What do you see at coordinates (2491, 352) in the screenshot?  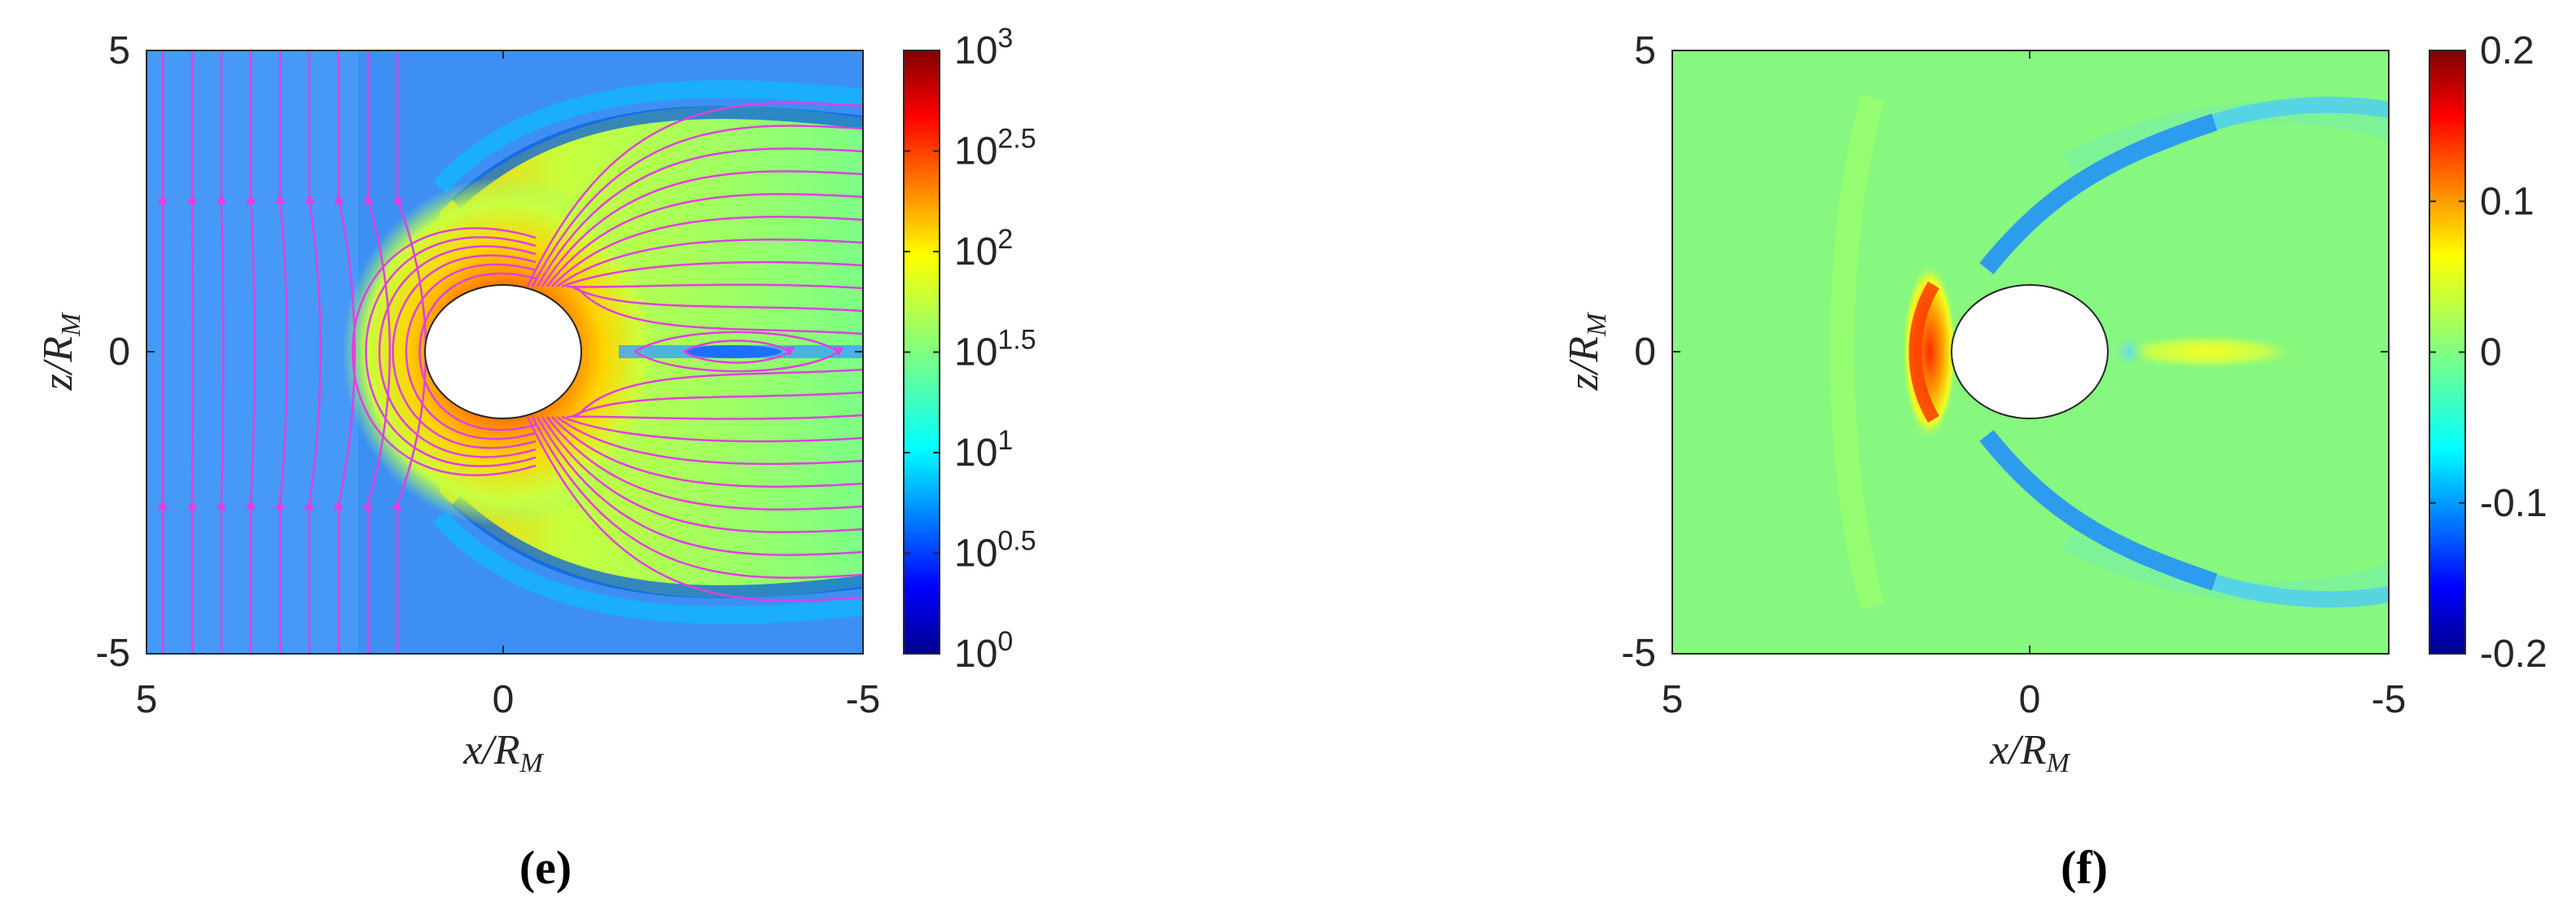 I see `panel-f-colorbar-label: 0` at bounding box center [2491, 352].